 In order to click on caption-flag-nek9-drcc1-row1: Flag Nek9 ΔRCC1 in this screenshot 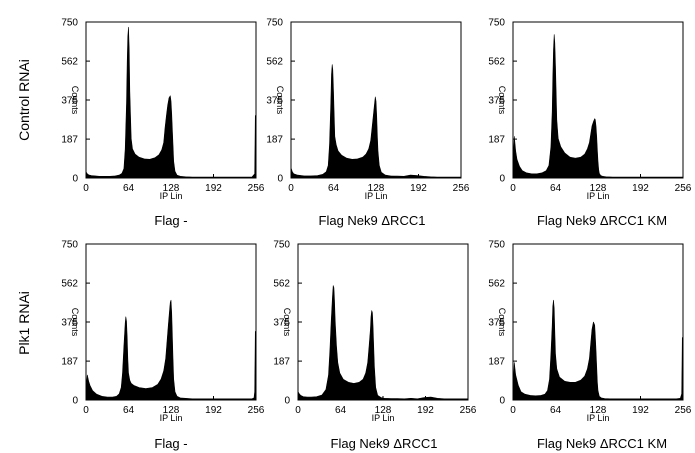, I will do `click(372, 220)`.